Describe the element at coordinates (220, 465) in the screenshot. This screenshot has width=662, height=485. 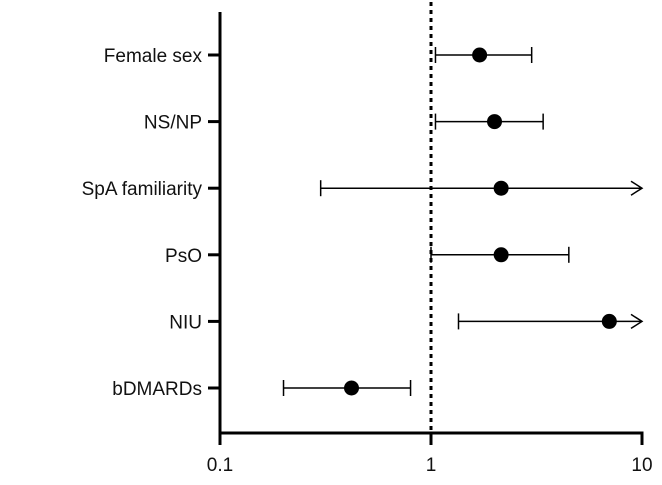
I see `x-tick-label: 0.1` at that location.